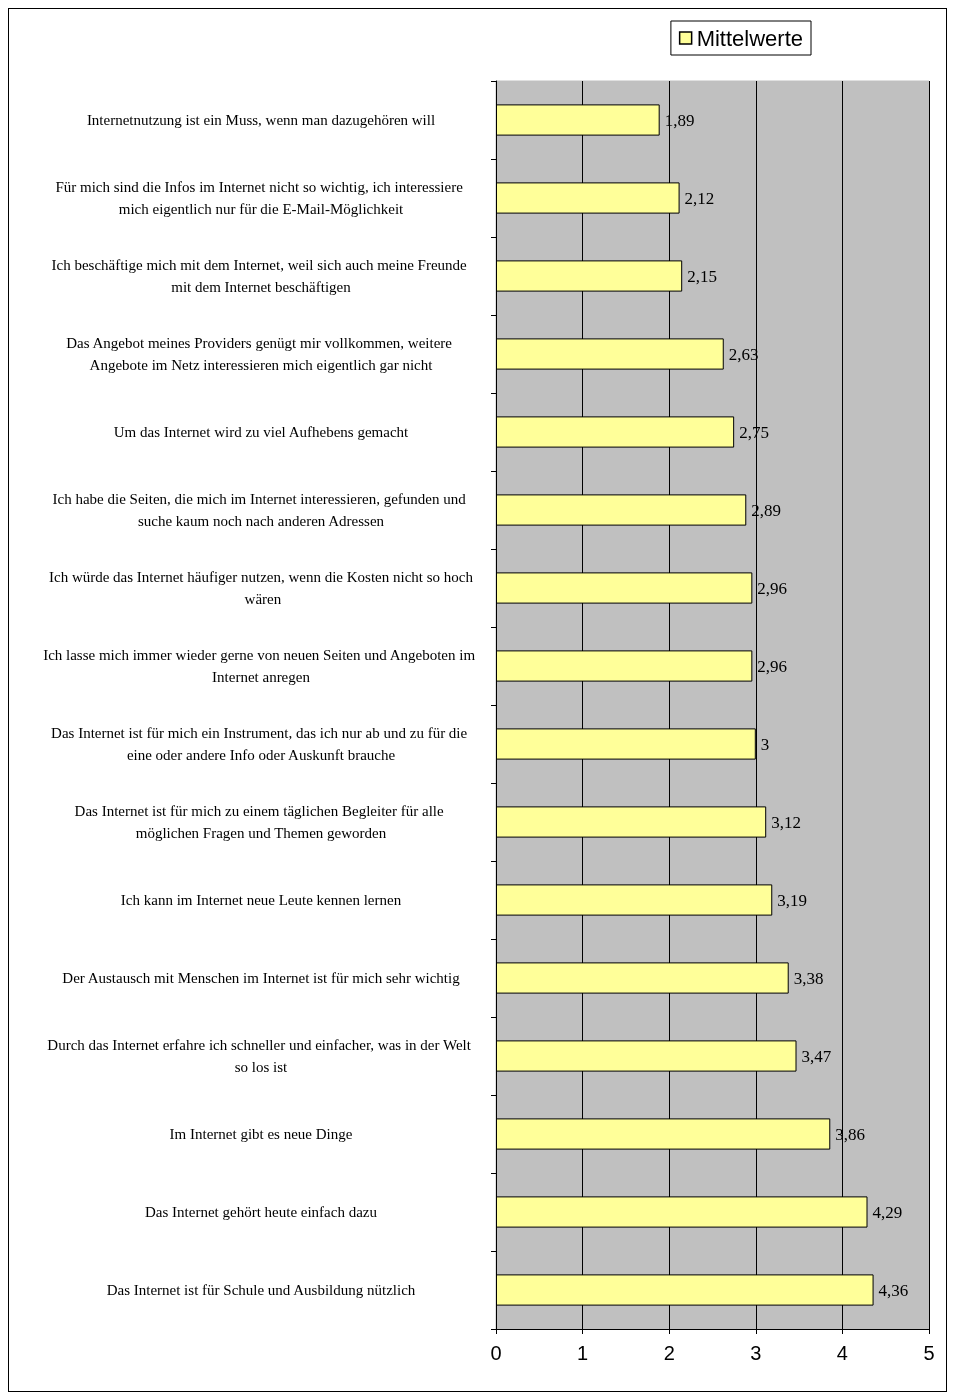  I want to click on data-label: 3,12, so click(786, 822).